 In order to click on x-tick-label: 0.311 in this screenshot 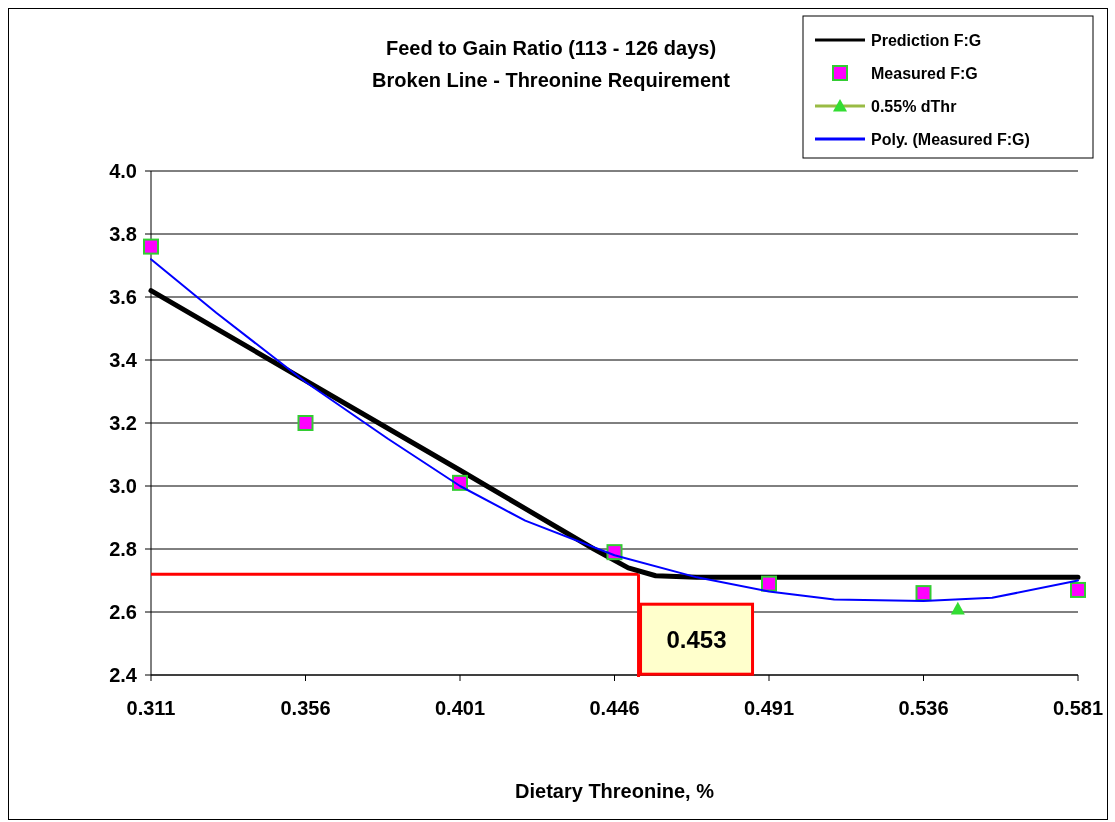, I will do `click(151, 708)`.